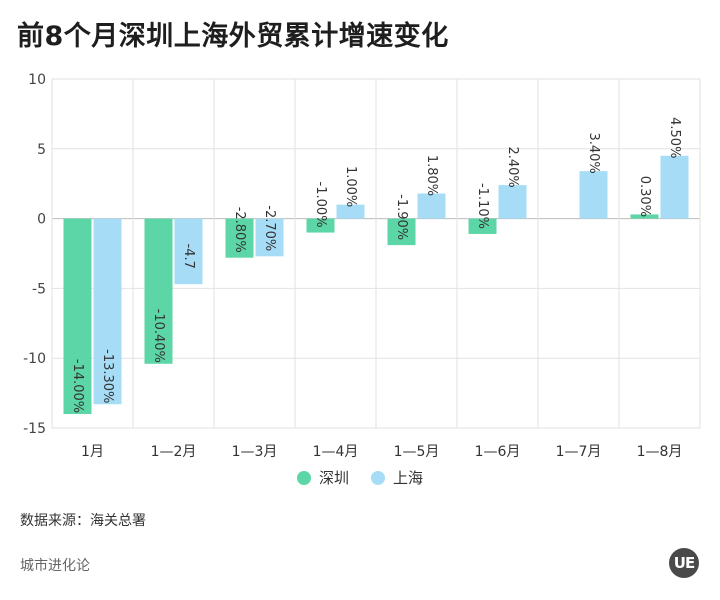 This screenshot has width=720, height=600. What do you see at coordinates (41, 220) in the screenshot?
I see `y-tick-label: 0` at bounding box center [41, 220].